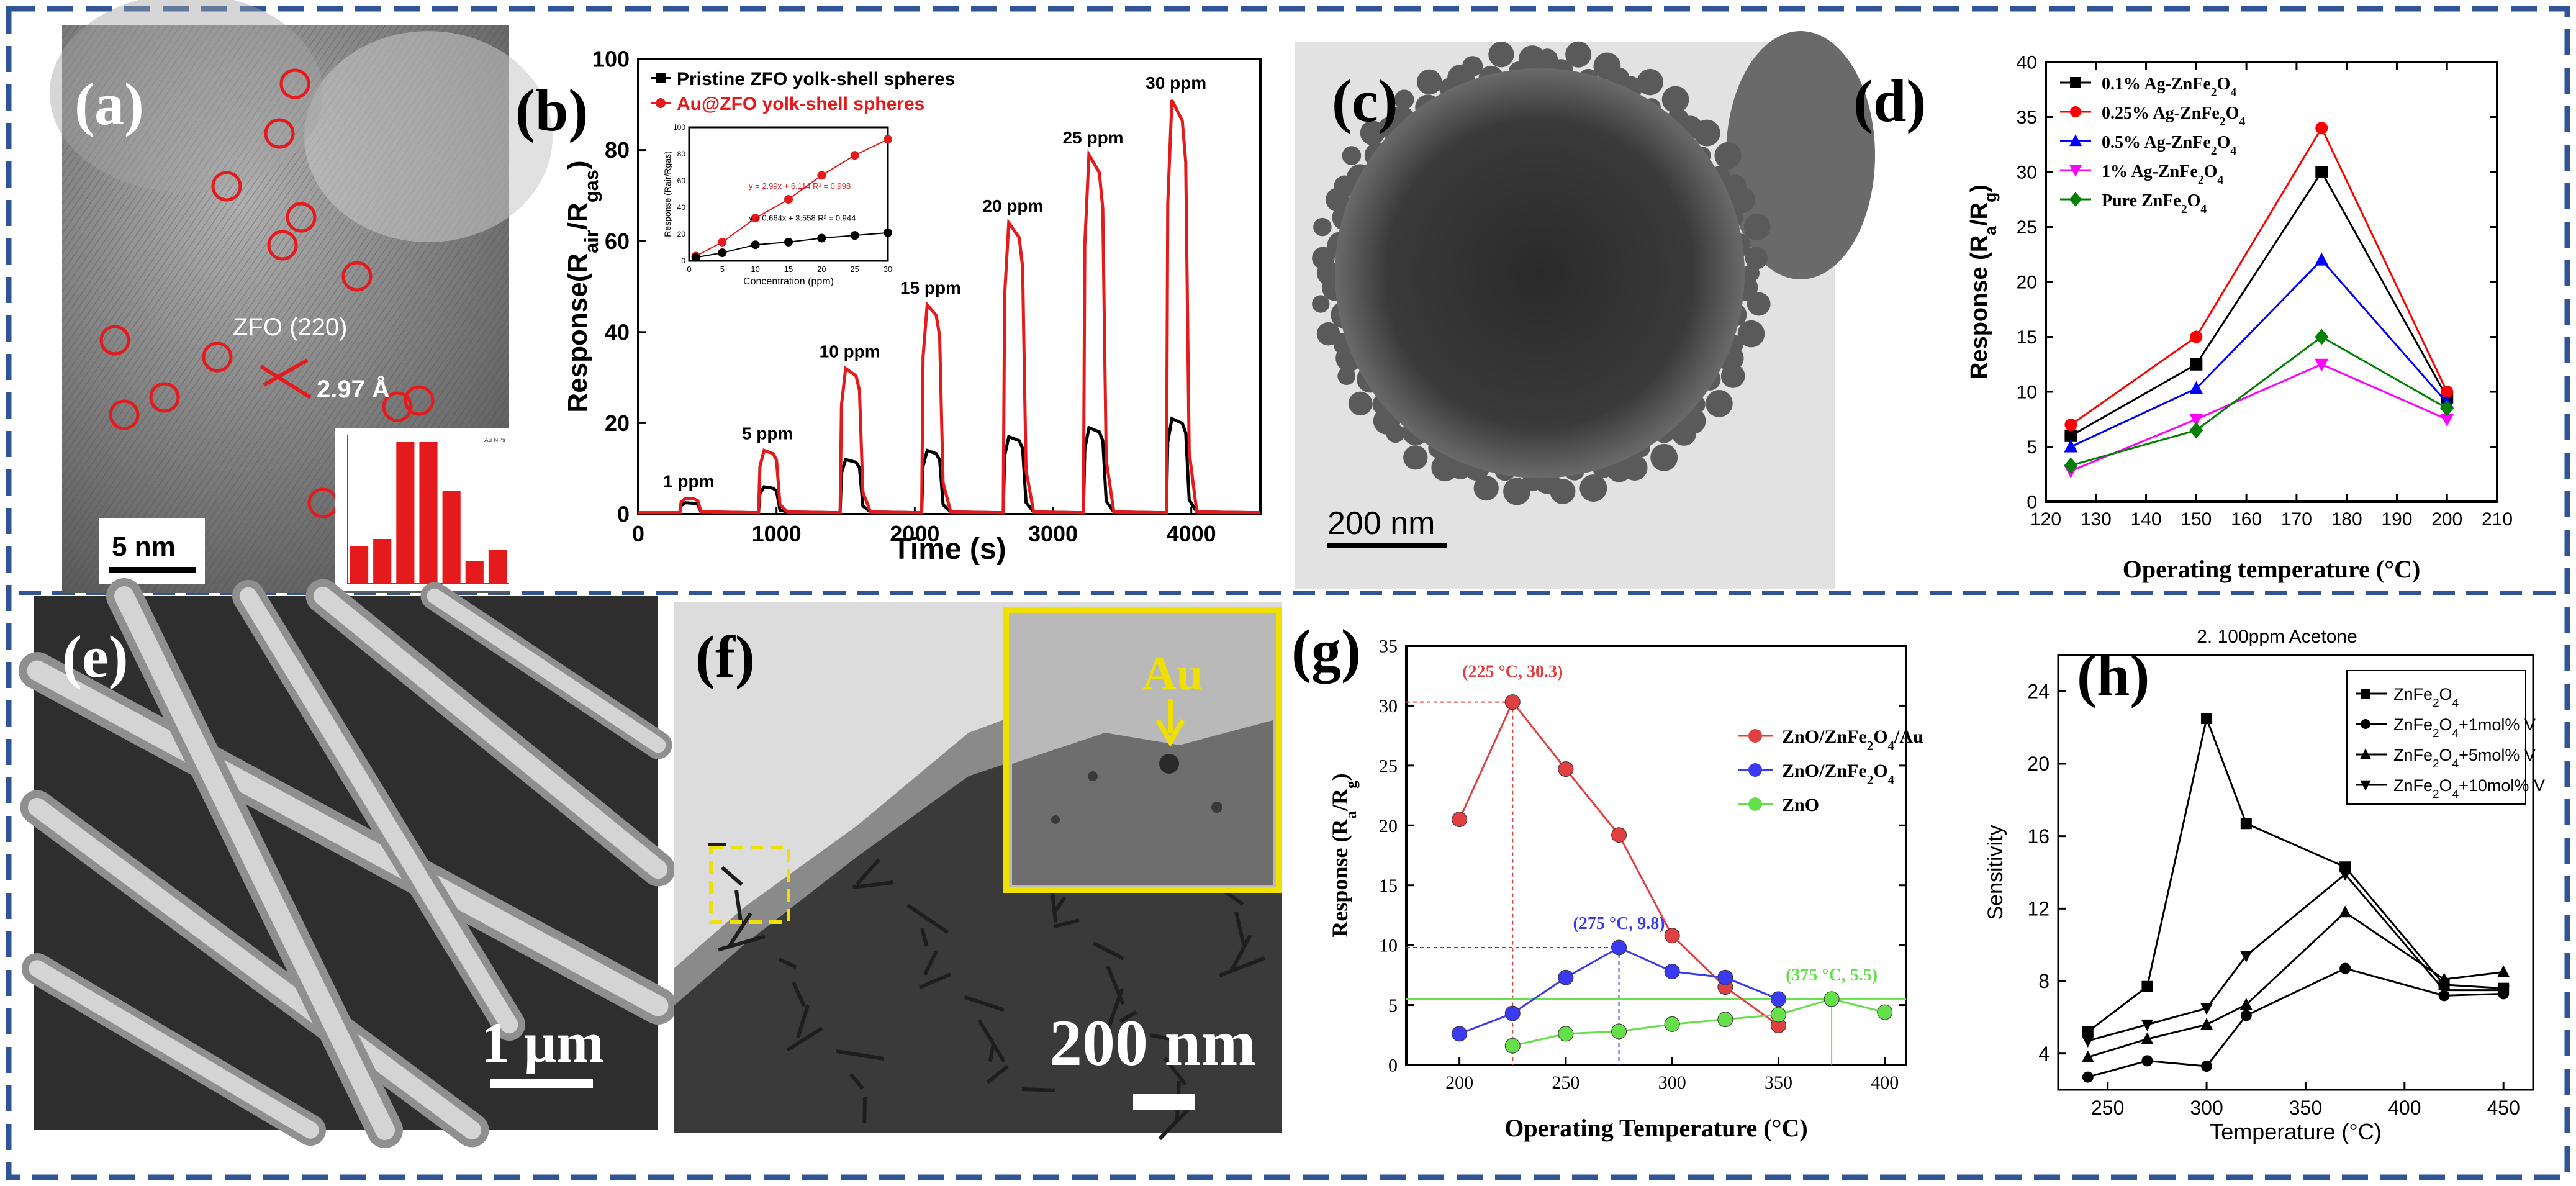 This screenshot has height=1186, width=2576. What do you see at coordinates (2038, 692) in the screenshot?
I see `y-tick-label: 24` at bounding box center [2038, 692].